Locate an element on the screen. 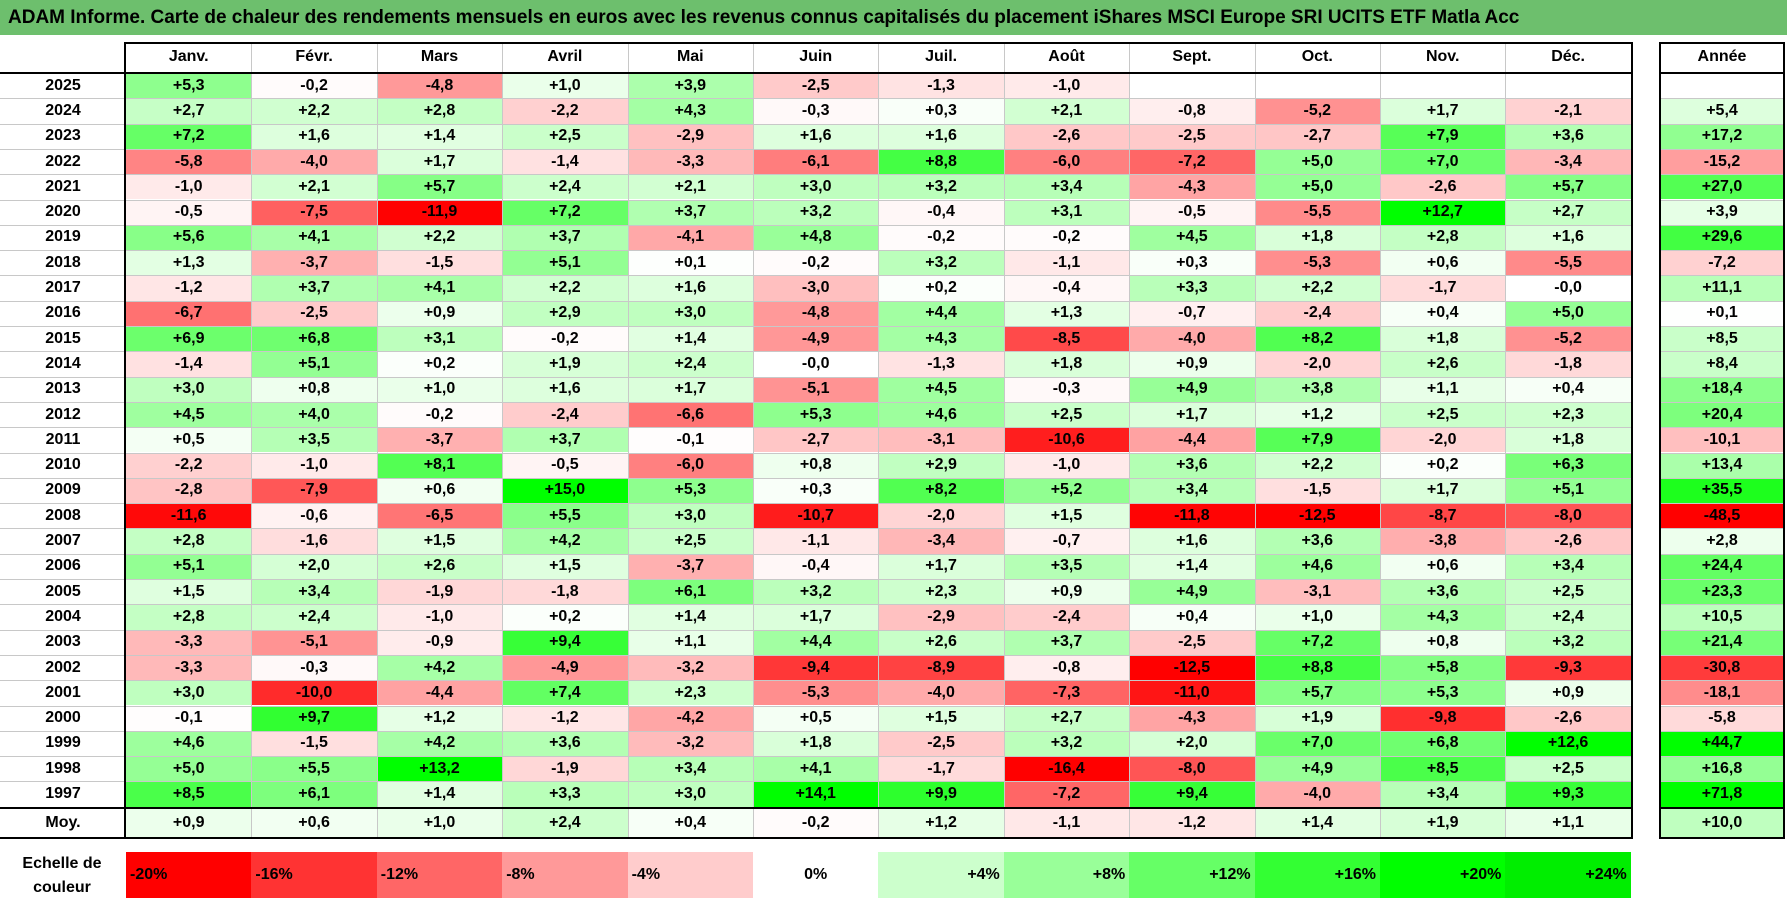 The width and height of the screenshot is (1787, 912). heatmap-cell: +8,8 is located at coordinates (941, 161).